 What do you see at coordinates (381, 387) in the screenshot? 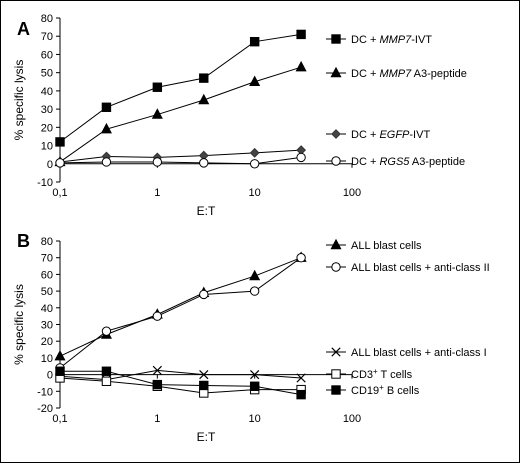
I see `legend-label-part: +` at bounding box center [381, 387].